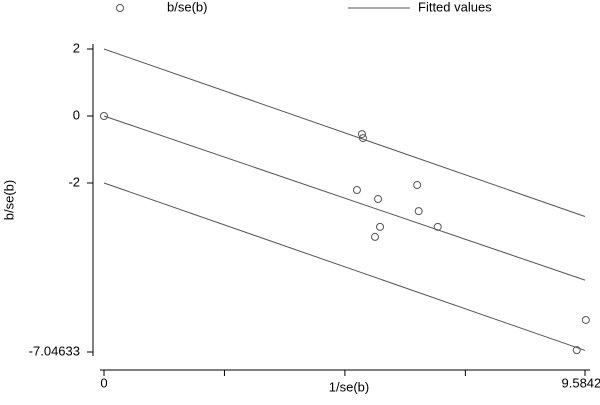 The height and width of the screenshot is (405, 600). What do you see at coordinates (187, 7) in the screenshot?
I see `legend-label: b/se(b)` at bounding box center [187, 7].